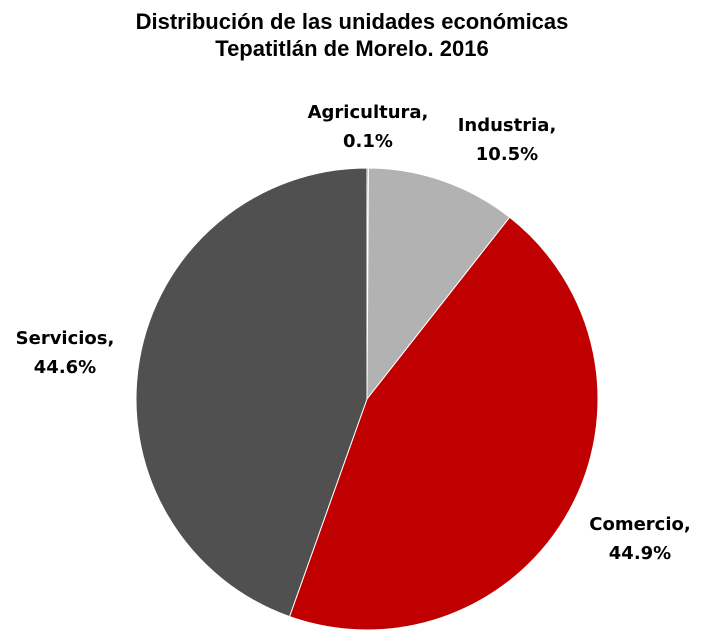 The height and width of the screenshot is (630, 704). I want to click on chart-title-line-2: Tepatitlán de Morelo. 2016, so click(352, 48).